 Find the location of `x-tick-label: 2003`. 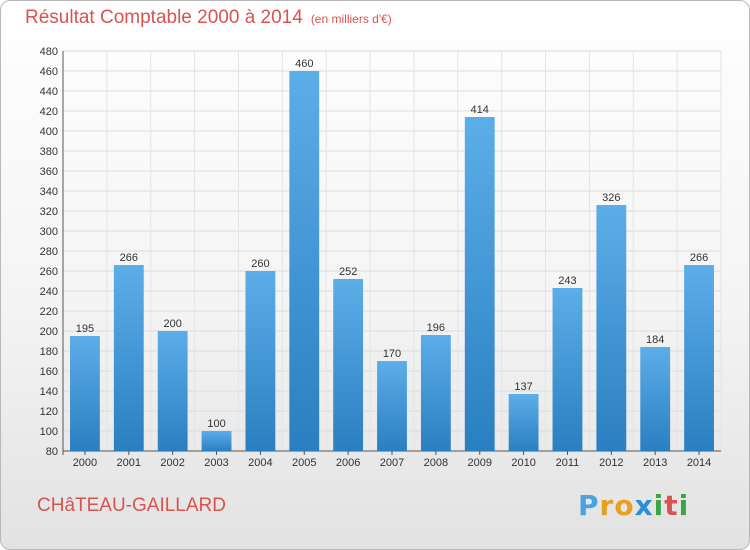

x-tick-label: 2003 is located at coordinates (216, 463).